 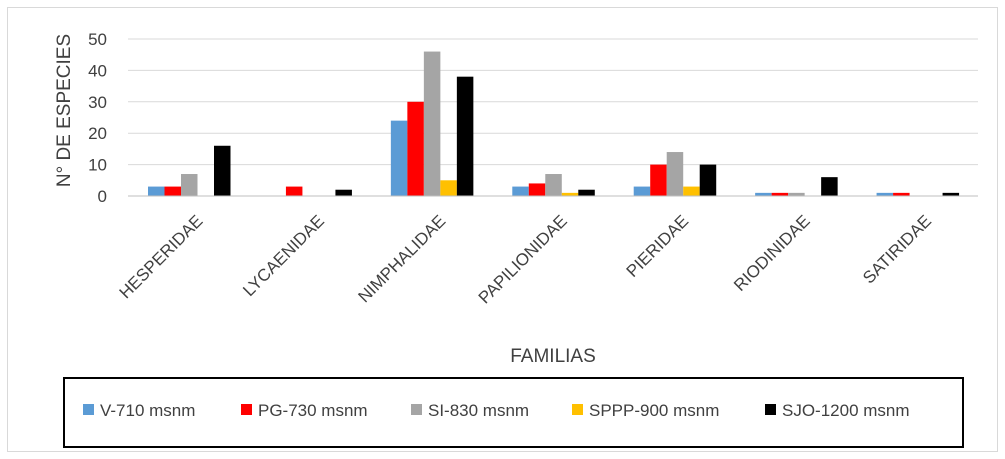 What do you see at coordinates (147, 410) in the screenshot?
I see `legend-label: V-710 msnm` at bounding box center [147, 410].